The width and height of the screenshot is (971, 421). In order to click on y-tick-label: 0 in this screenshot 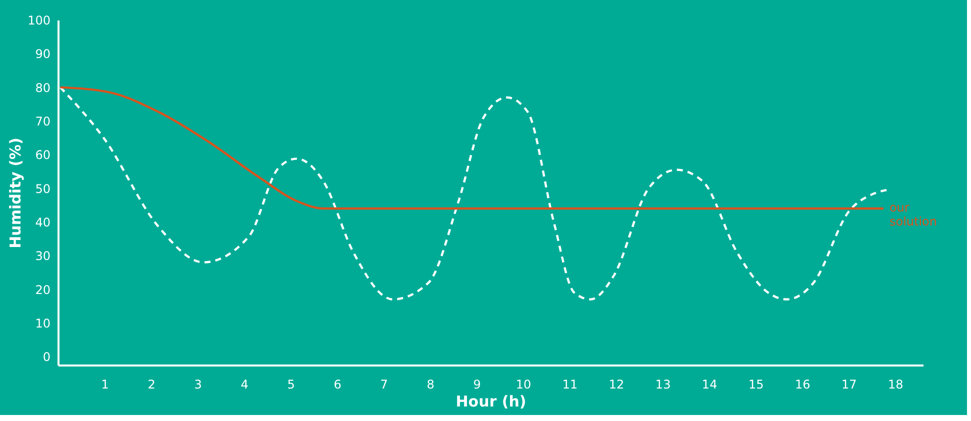, I will do `click(46, 357)`.